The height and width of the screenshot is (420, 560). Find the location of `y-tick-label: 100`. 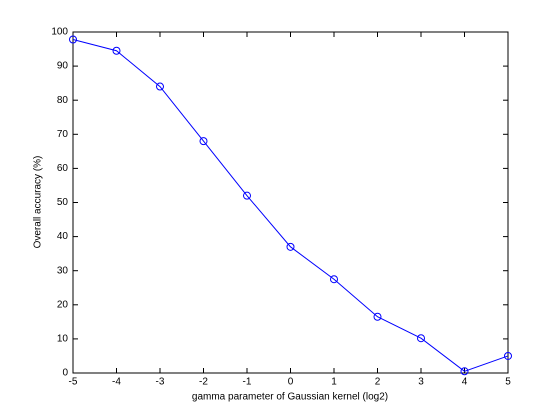

y-tick-label: 100 is located at coordinates (59, 32).